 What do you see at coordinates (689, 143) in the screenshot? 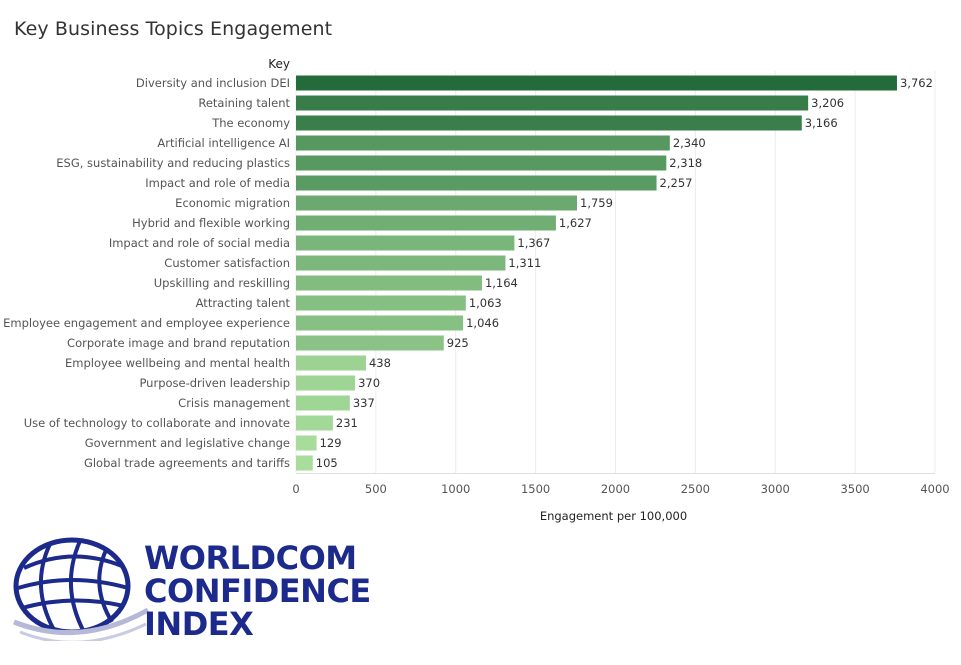
I see `value-label: 2,340` at bounding box center [689, 143].